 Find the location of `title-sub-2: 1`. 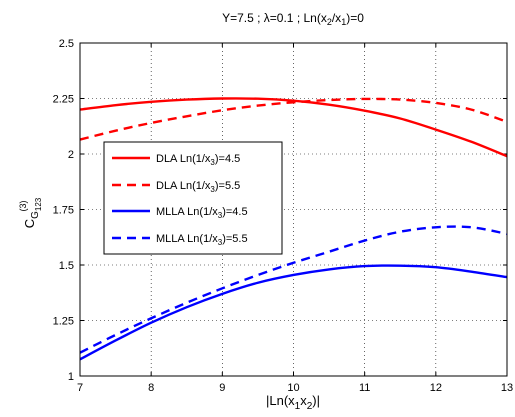

title-sub-2: 1 is located at coordinates (343, 22).